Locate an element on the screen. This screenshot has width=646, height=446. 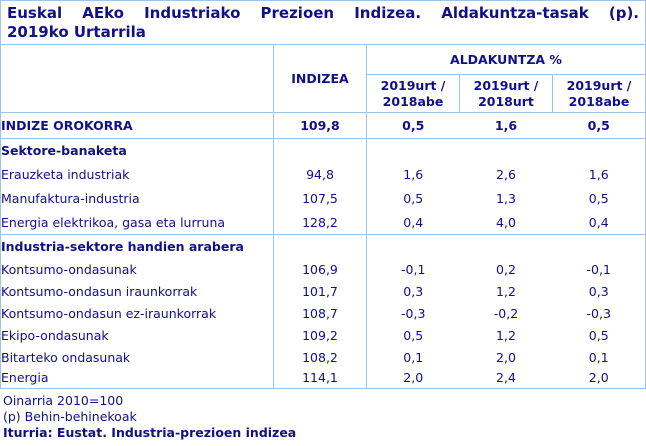
cell-indizea: 128,2 is located at coordinates (320, 222).